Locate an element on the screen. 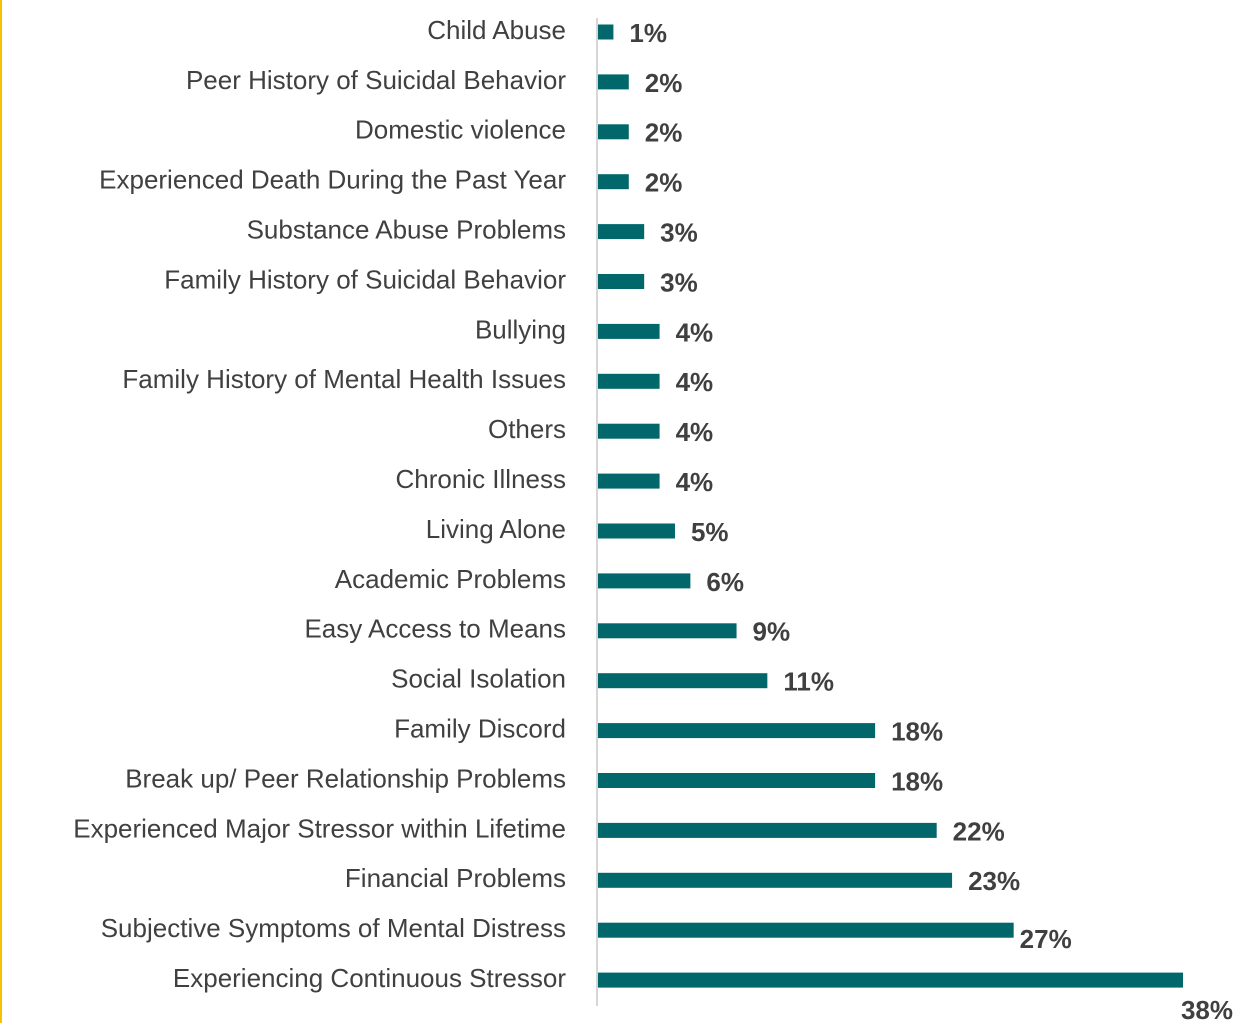 The height and width of the screenshot is (1028, 1249). category-label: Academic Problems is located at coordinates (450, 579).